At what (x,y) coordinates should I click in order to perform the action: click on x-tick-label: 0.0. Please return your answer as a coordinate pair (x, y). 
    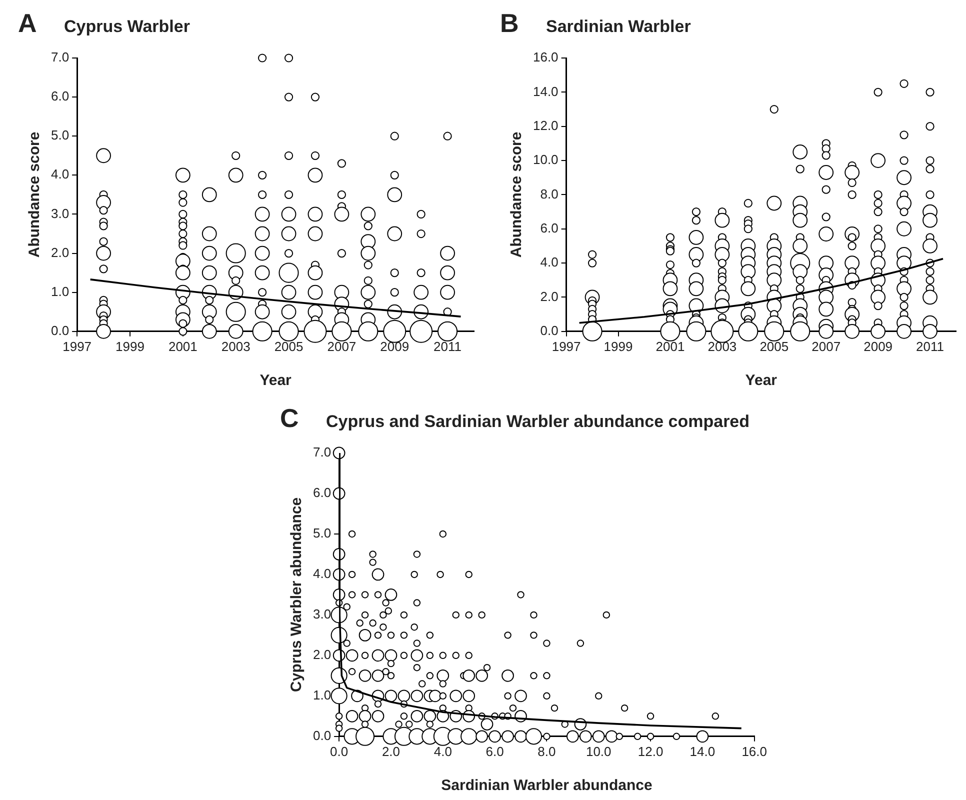
    Looking at the image, I should click on (339, 751).